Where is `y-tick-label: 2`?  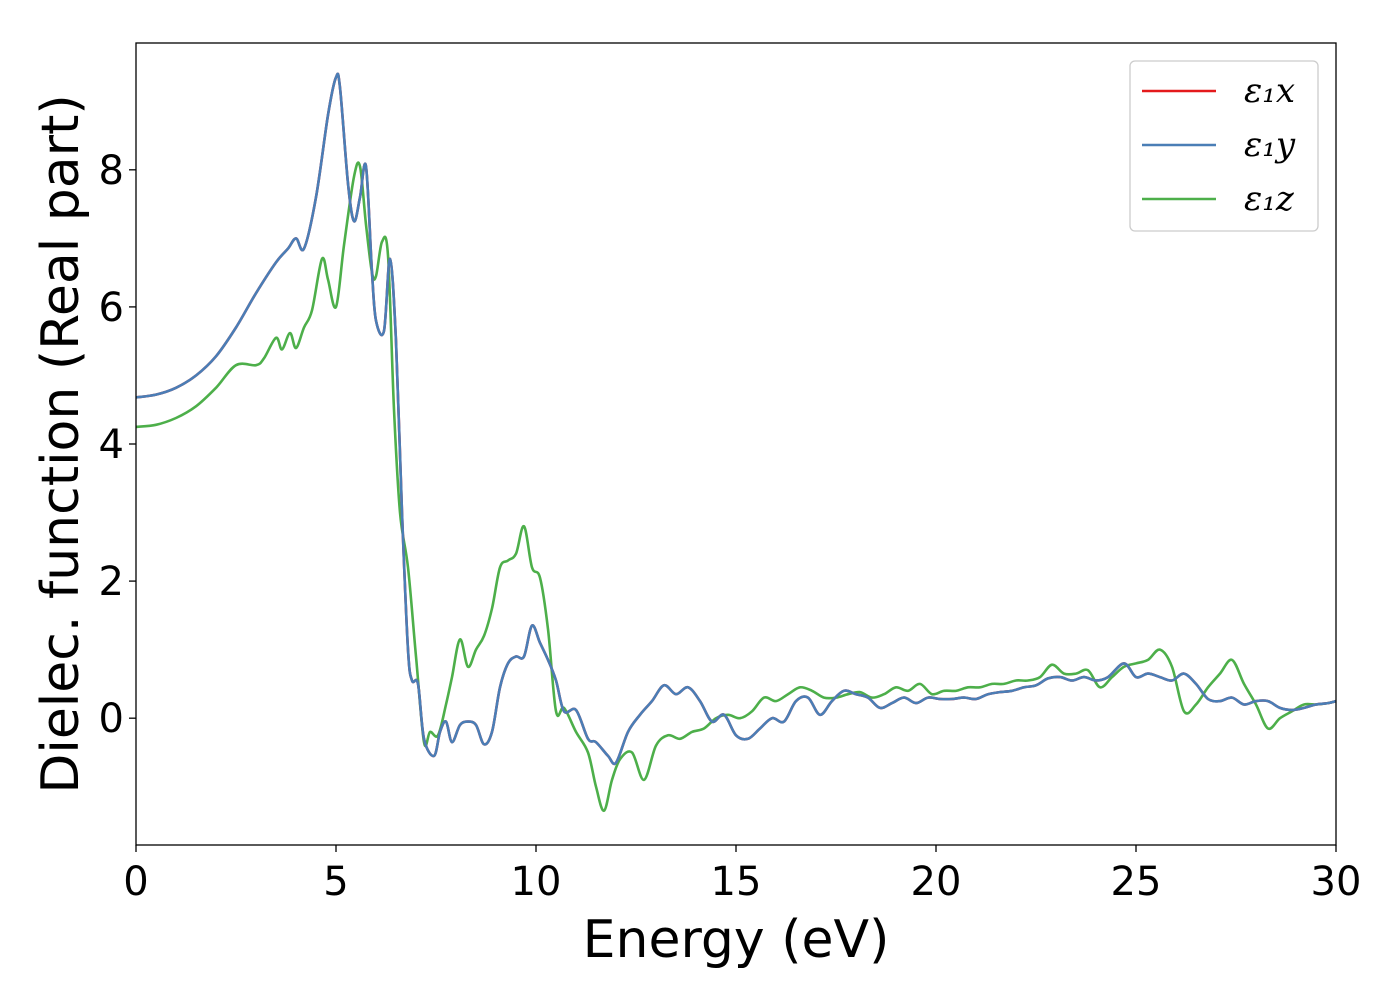
y-tick-label: 2 is located at coordinates (111, 582).